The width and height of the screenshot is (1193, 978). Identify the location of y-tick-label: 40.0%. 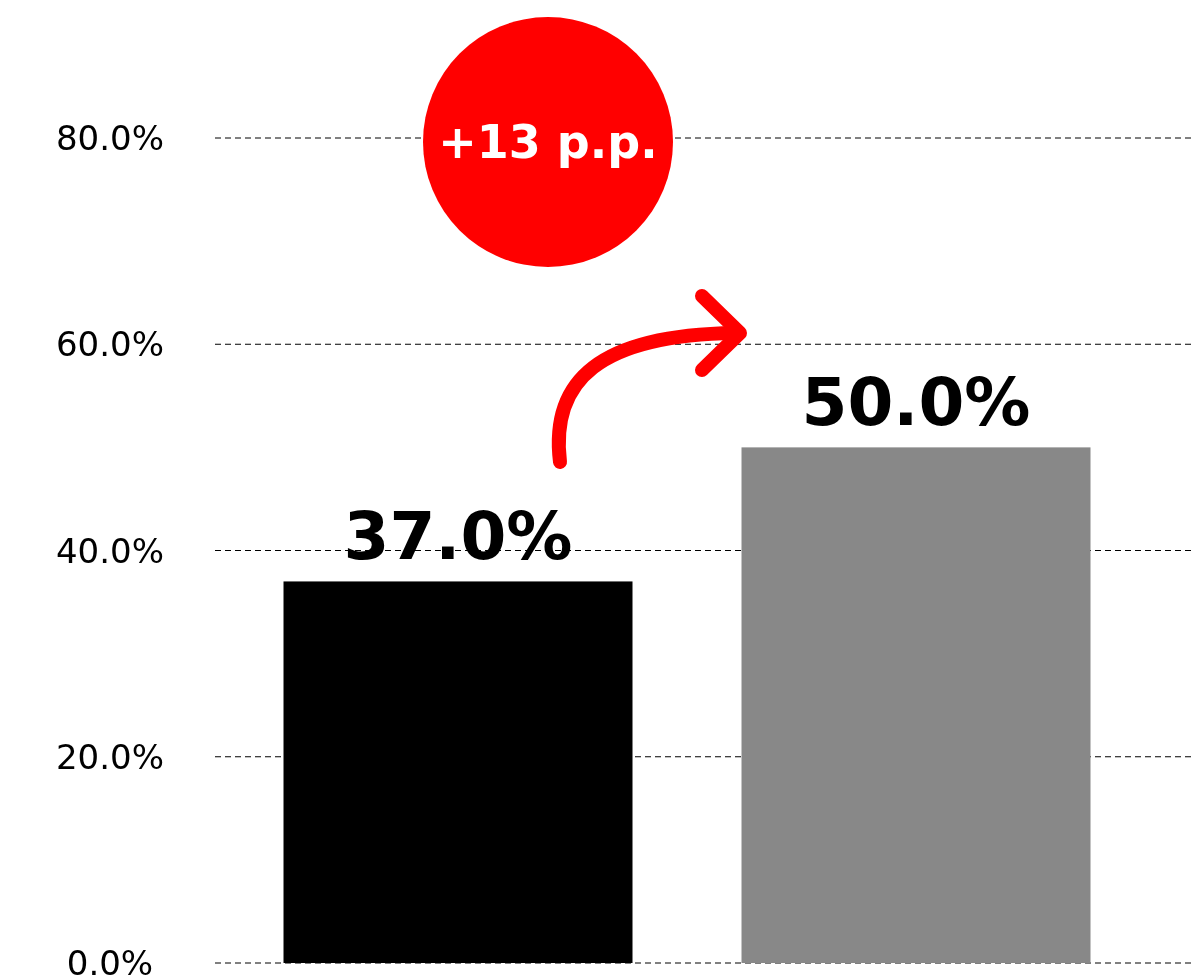
(110, 550).